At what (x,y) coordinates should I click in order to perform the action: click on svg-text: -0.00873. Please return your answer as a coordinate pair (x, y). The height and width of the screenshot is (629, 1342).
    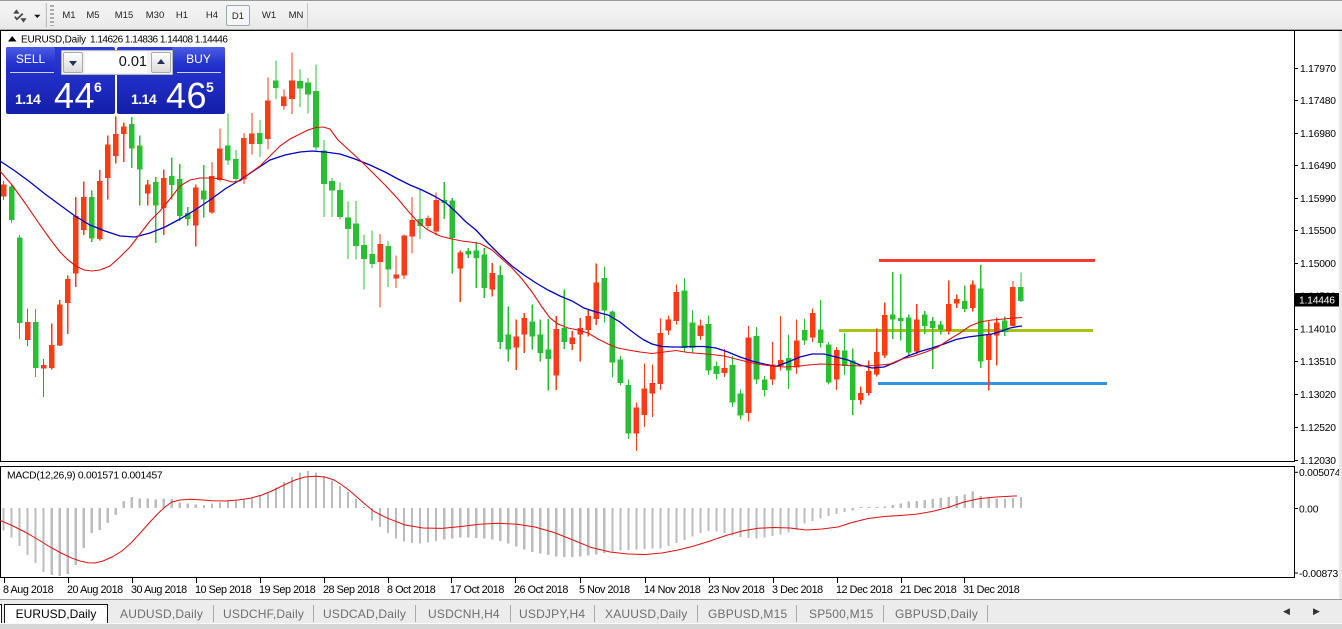
    Looking at the image, I should click on (1319, 574).